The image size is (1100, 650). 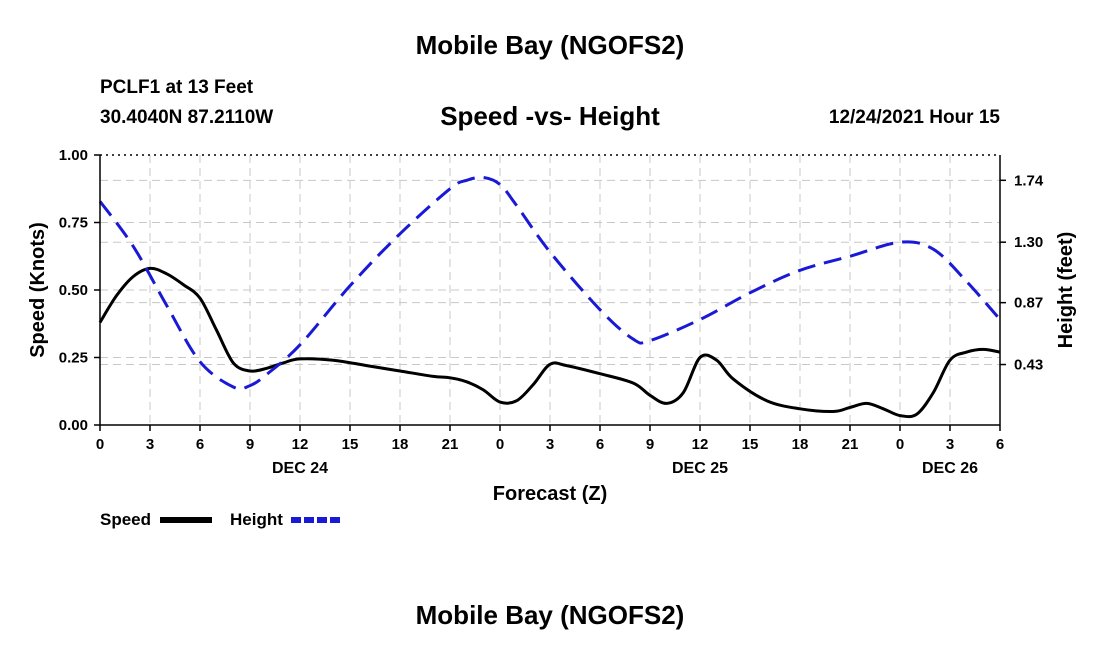 What do you see at coordinates (914, 117) in the screenshot?
I see `forecast-timestamp: 12/24/2021 Hour 15` at bounding box center [914, 117].